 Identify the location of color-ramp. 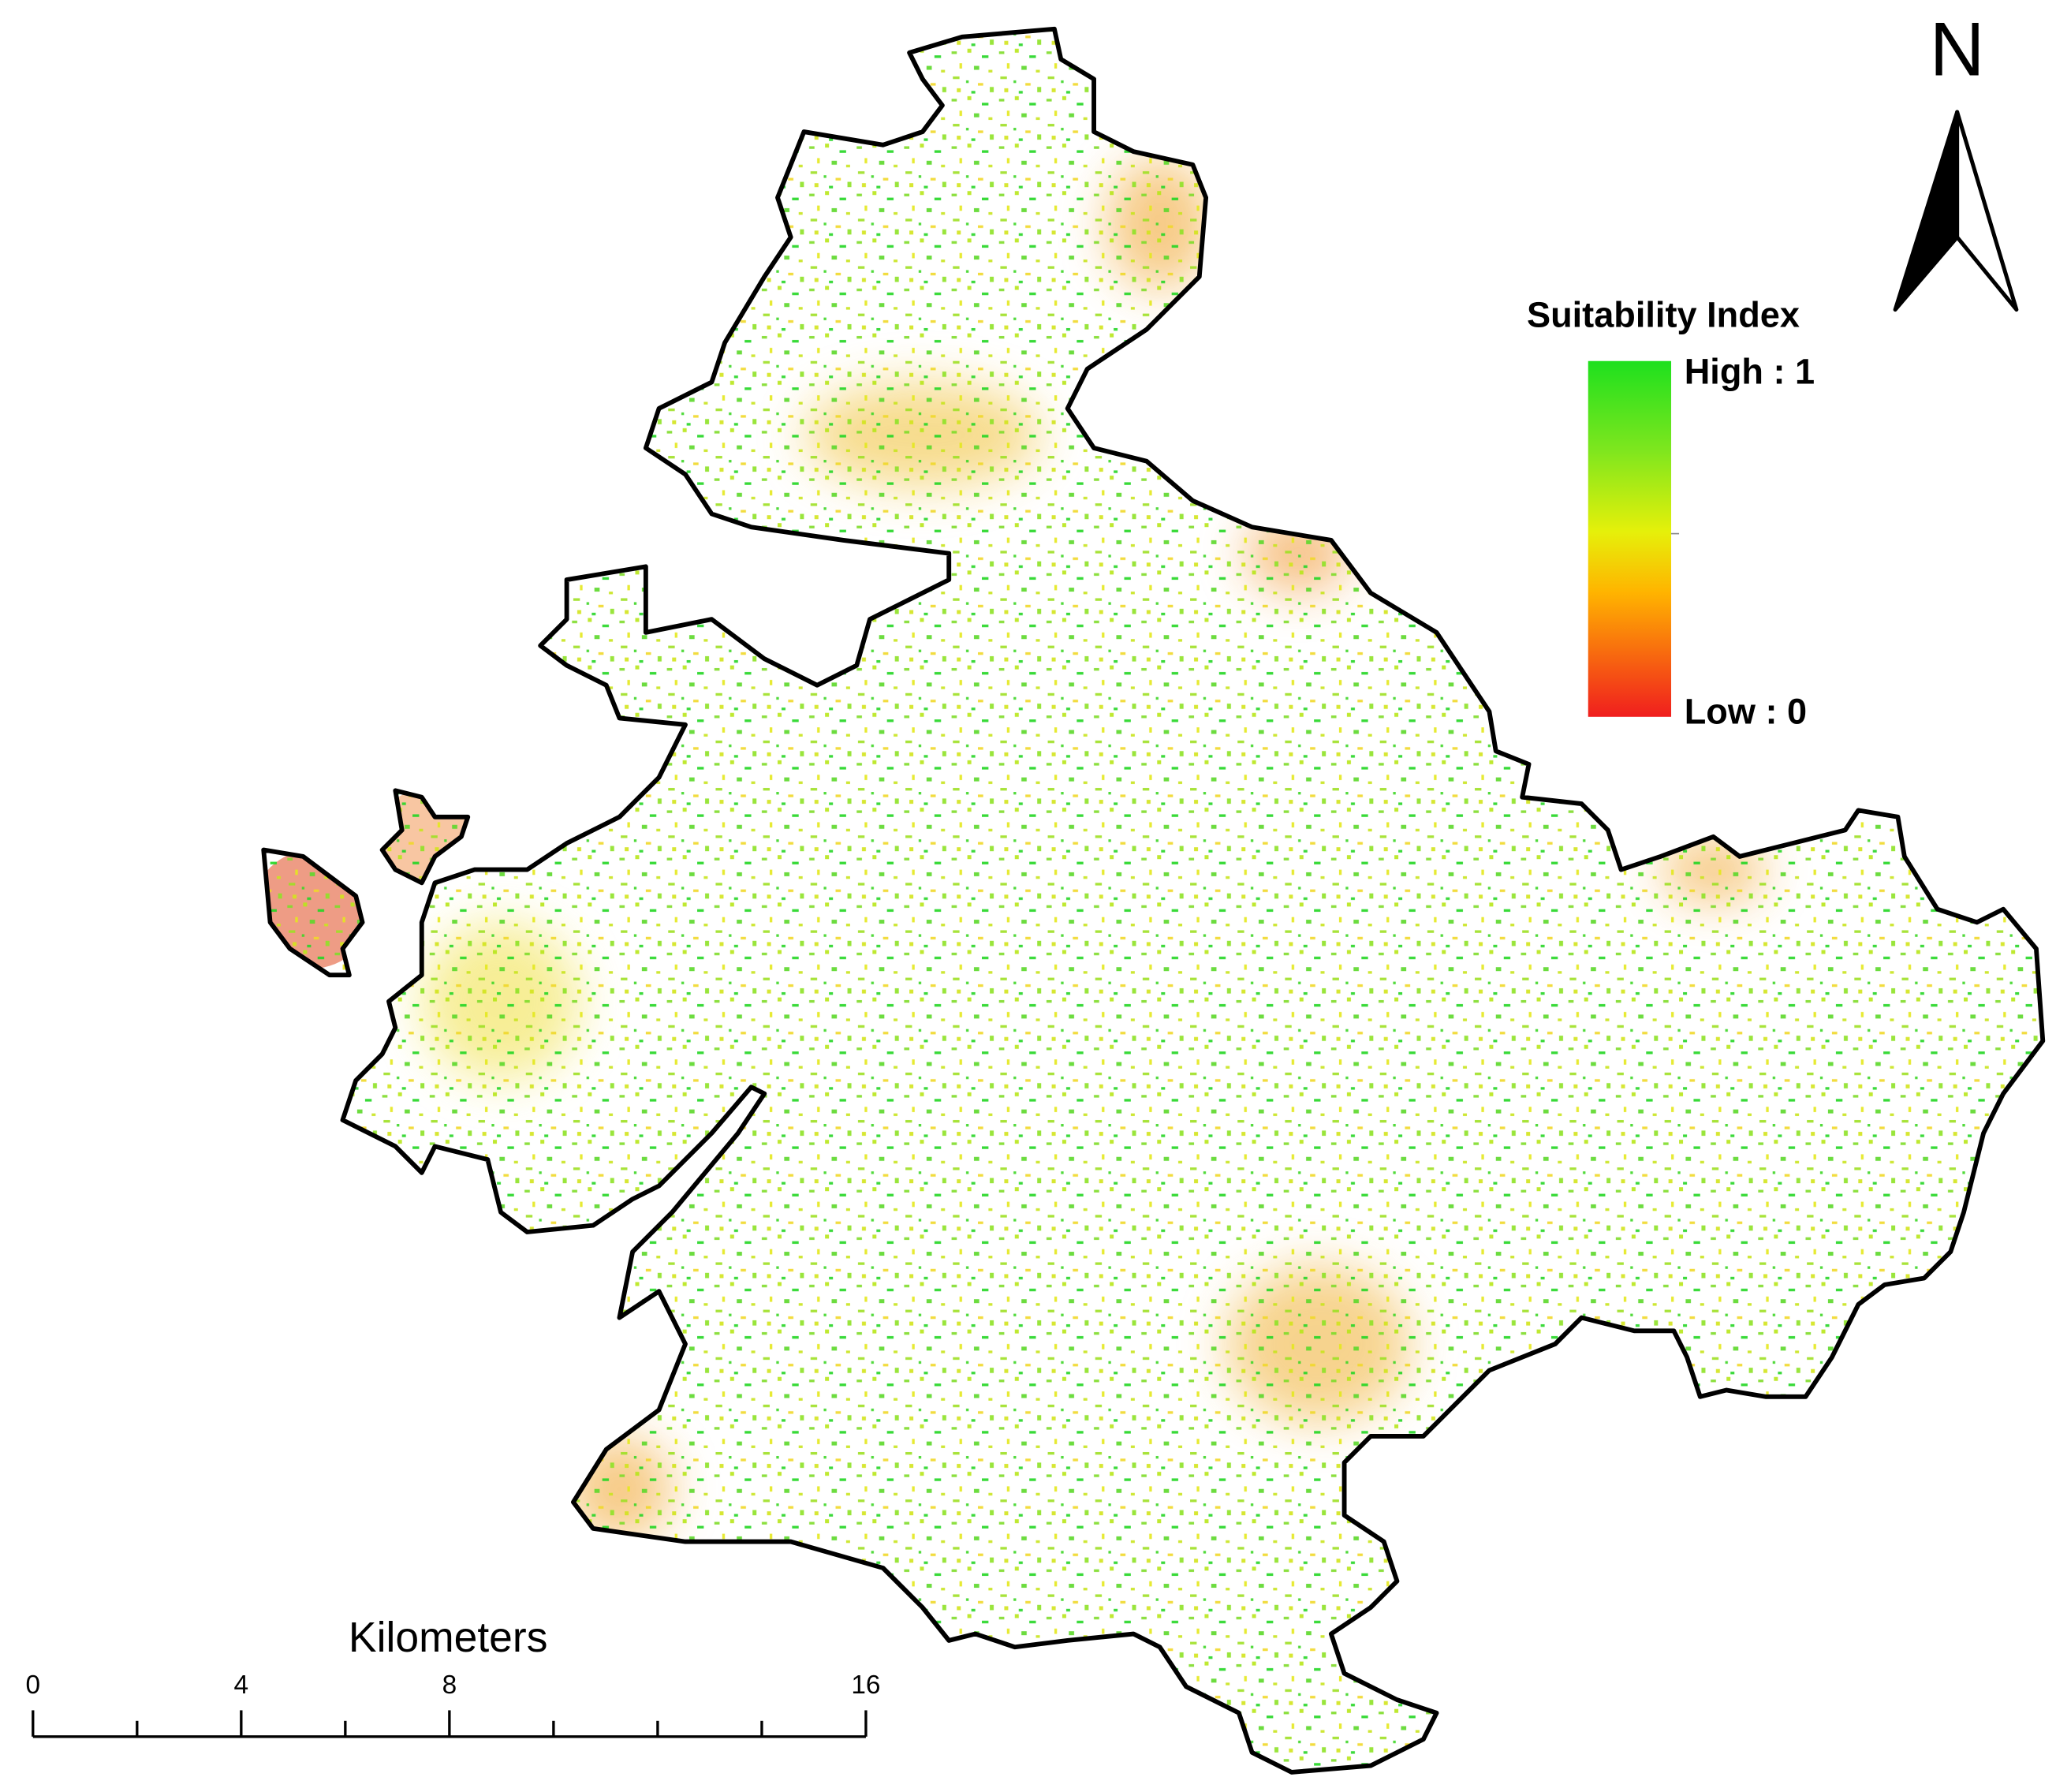
(1630, 538).